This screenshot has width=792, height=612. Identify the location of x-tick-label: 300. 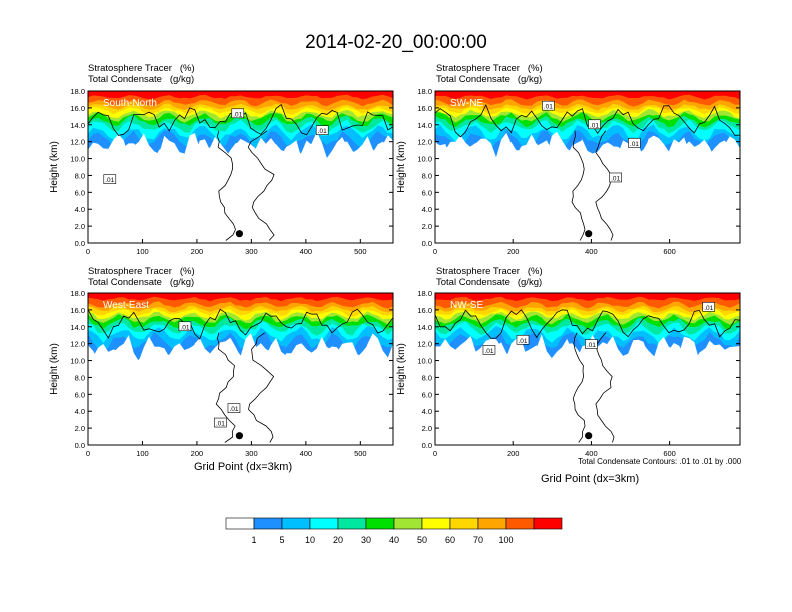
(251, 453).